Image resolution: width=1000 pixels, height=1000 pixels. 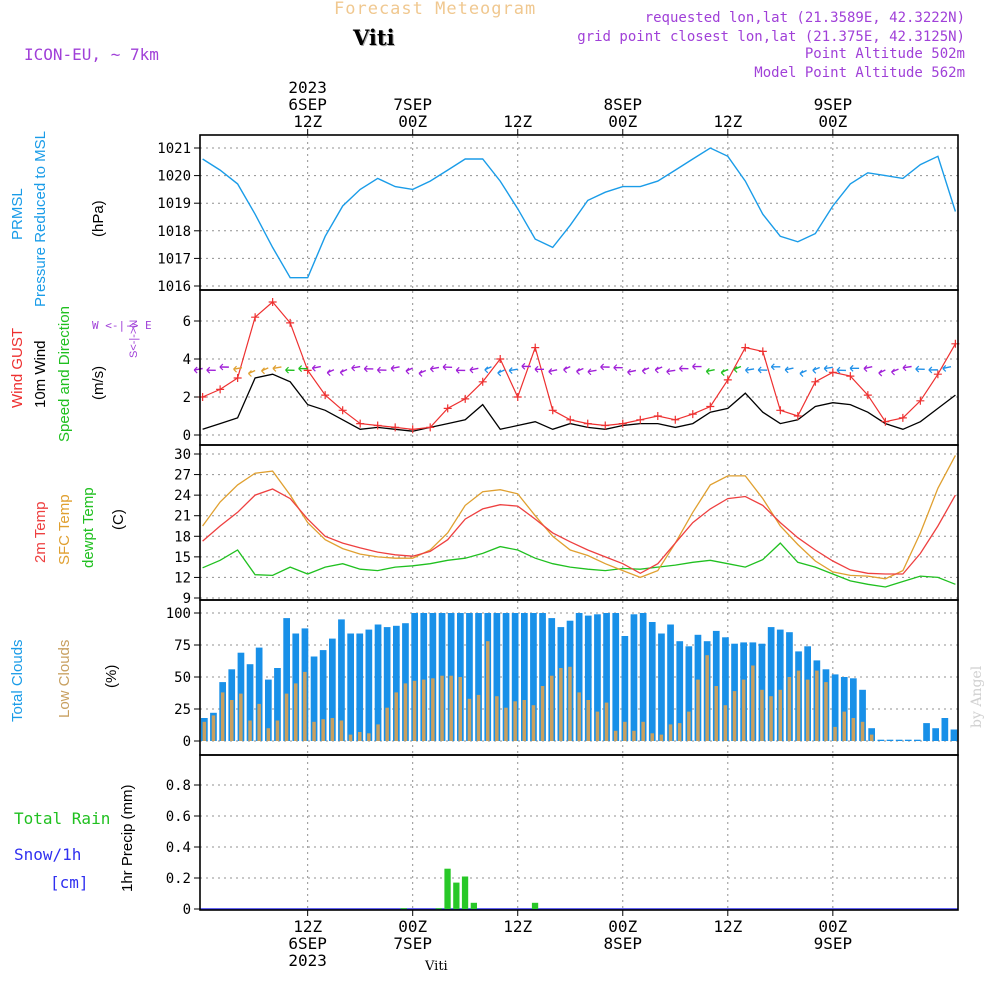 I want to click on chart-title: Forecast Meteogram, so click(x=435, y=9).